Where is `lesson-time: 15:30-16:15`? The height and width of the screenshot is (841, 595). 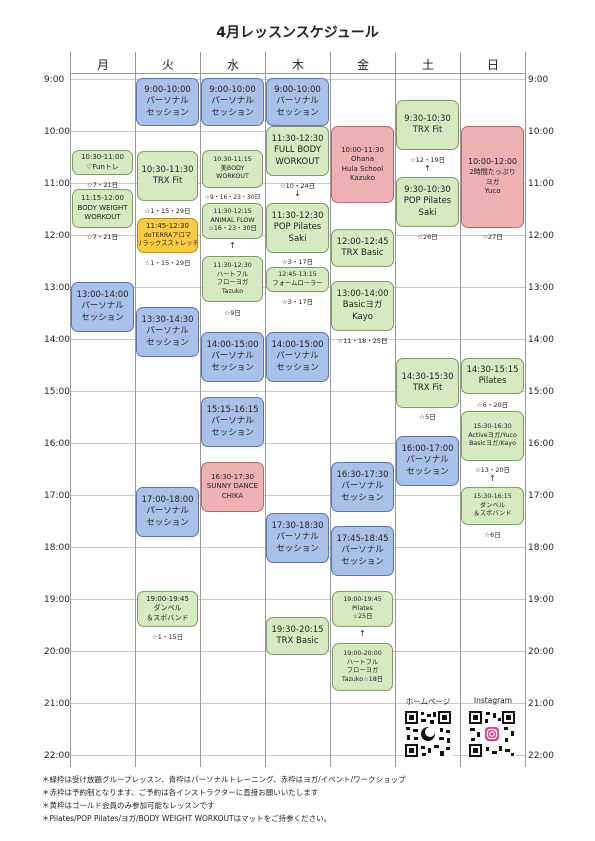 lesson-time: 15:30-16:15 is located at coordinates (492, 497).